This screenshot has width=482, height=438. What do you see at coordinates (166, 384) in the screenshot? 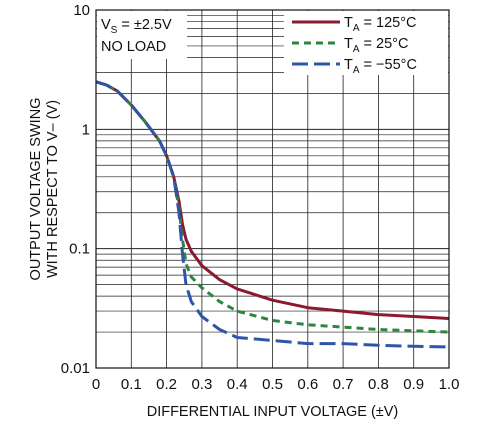
I see `x-tick-label: 0.2` at bounding box center [166, 384].